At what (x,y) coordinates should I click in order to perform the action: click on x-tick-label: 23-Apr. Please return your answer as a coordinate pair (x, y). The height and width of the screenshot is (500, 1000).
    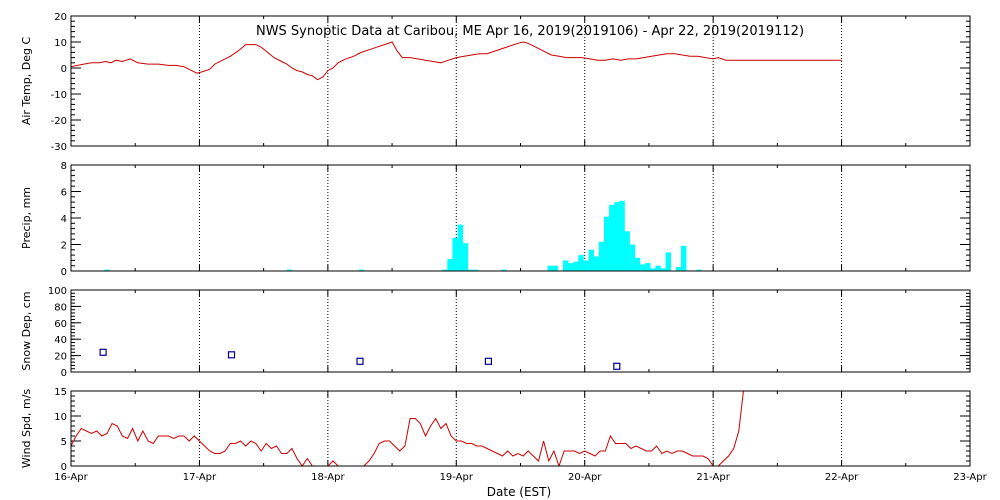
    Looking at the image, I should click on (970, 477).